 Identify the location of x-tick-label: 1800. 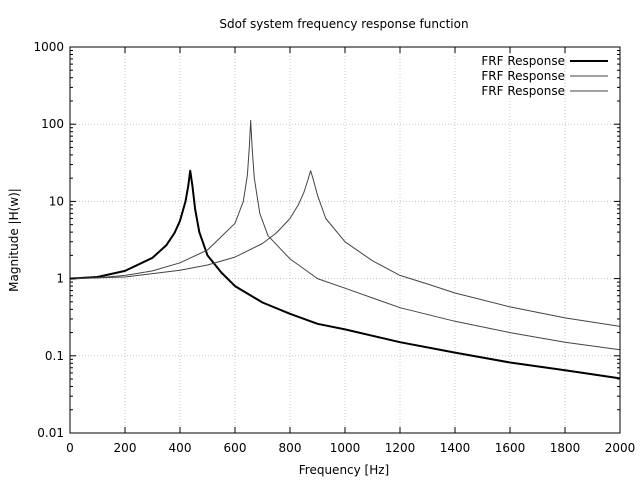
(565, 448).